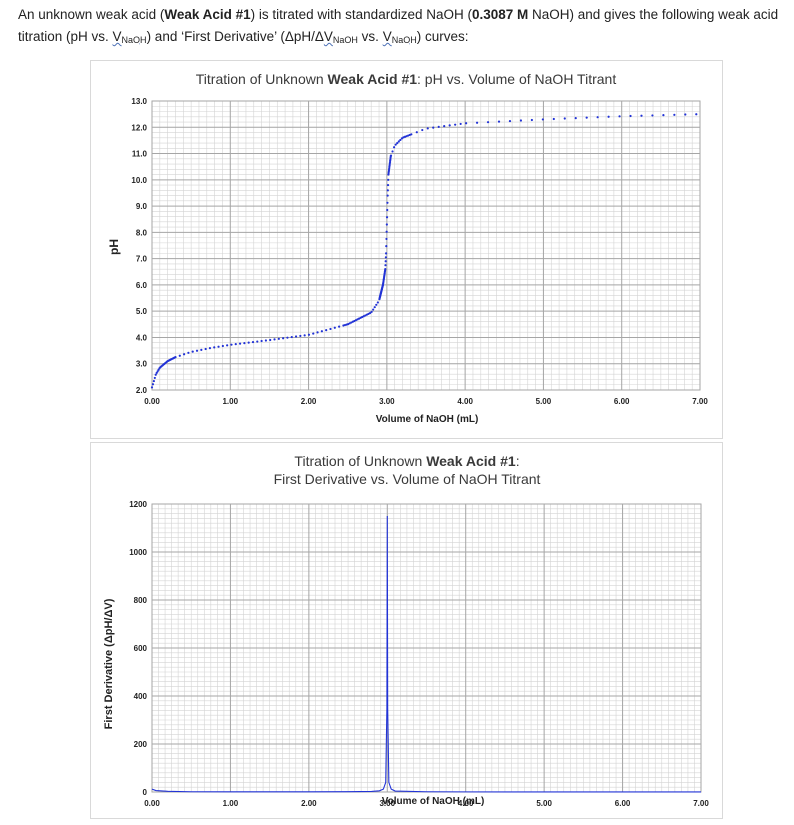 This screenshot has width=794, height=825. What do you see at coordinates (145, 792) in the screenshot?
I see `y-tick-label: 0` at bounding box center [145, 792].